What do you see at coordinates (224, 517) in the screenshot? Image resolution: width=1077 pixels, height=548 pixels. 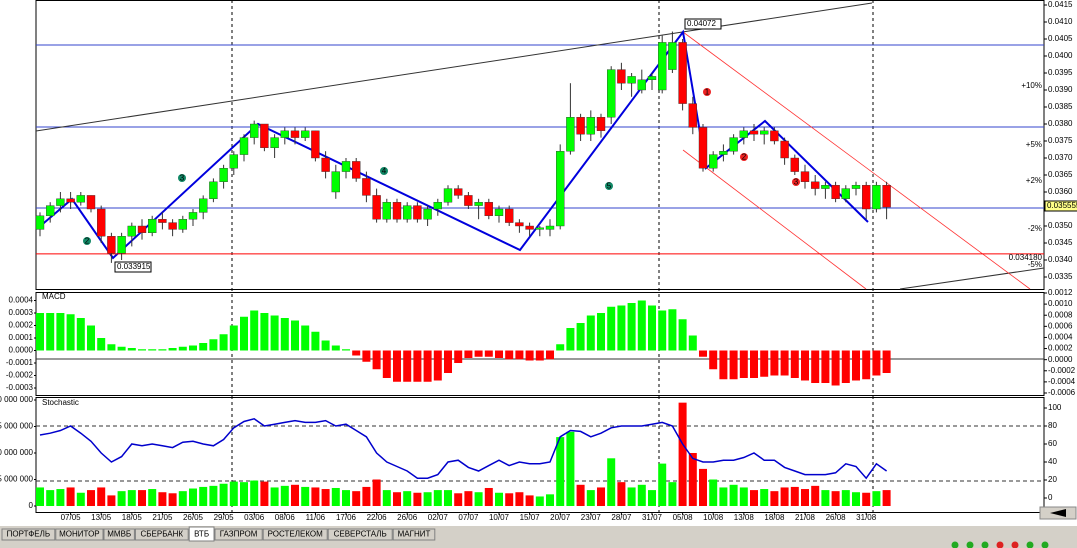 I see `x-tick-label: 29/05` at bounding box center [224, 517].